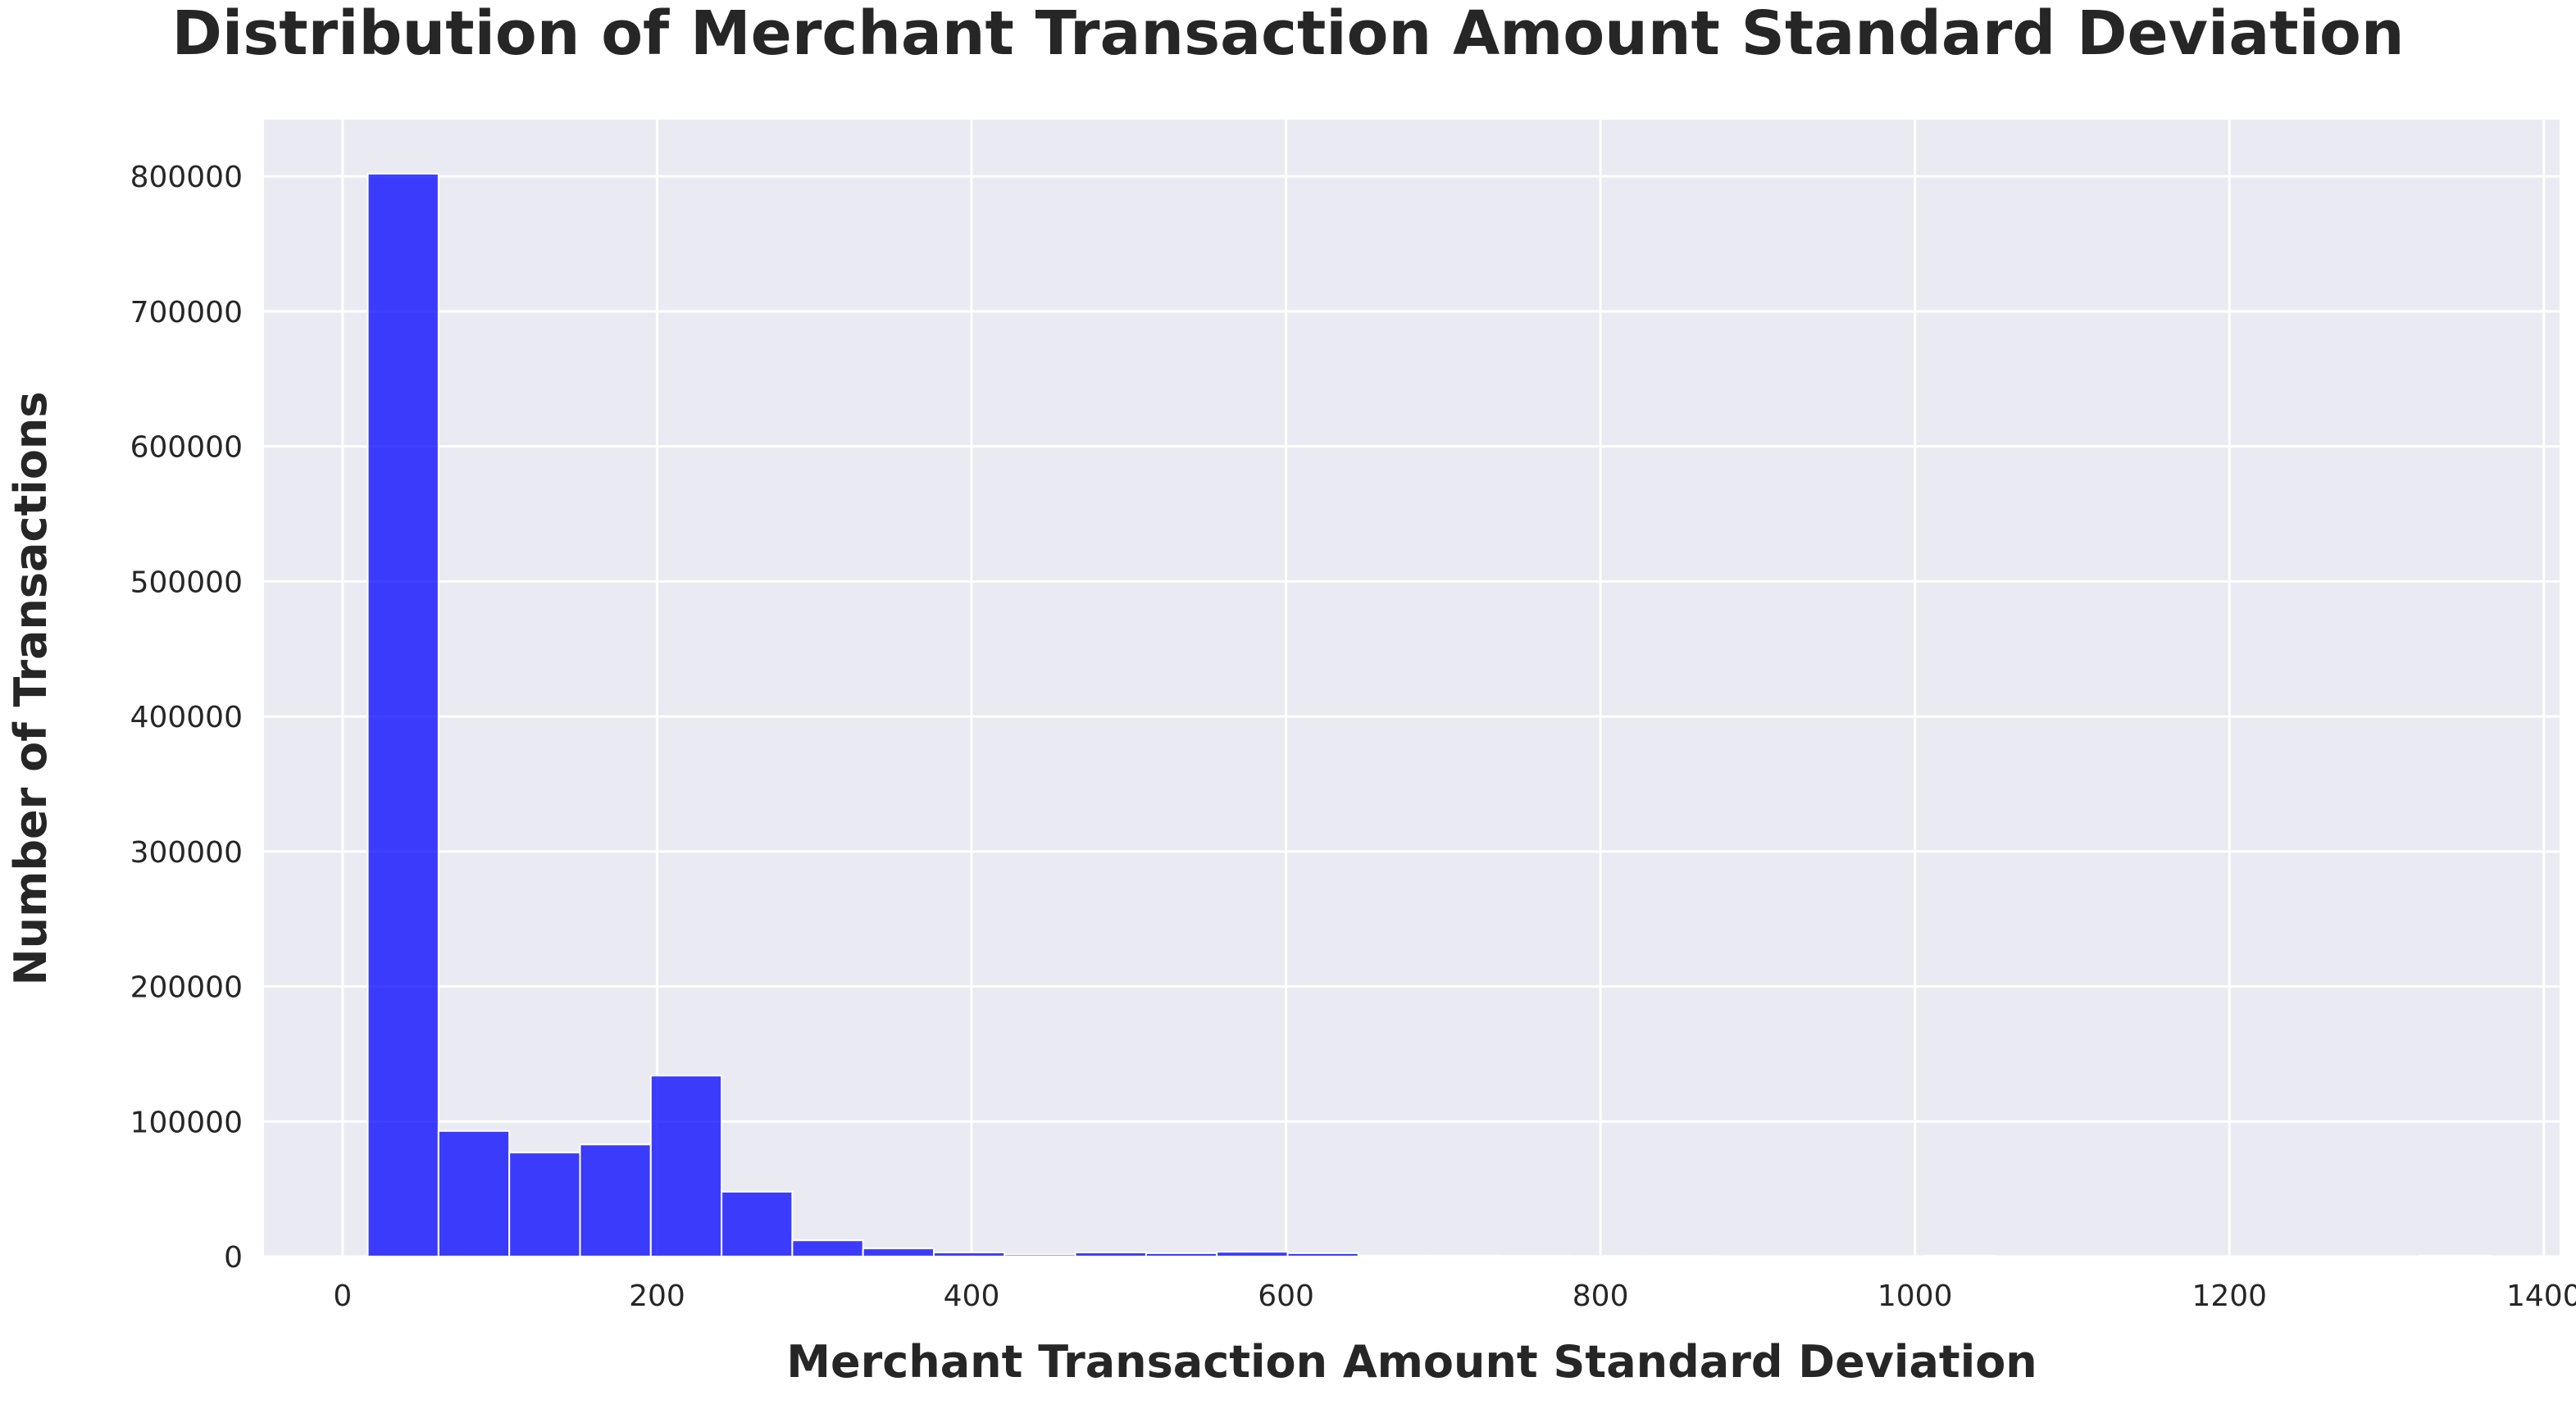 The width and height of the screenshot is (2576, 1427). I want to click on y-axis-label: Number of Transactions, so click(31, 688).